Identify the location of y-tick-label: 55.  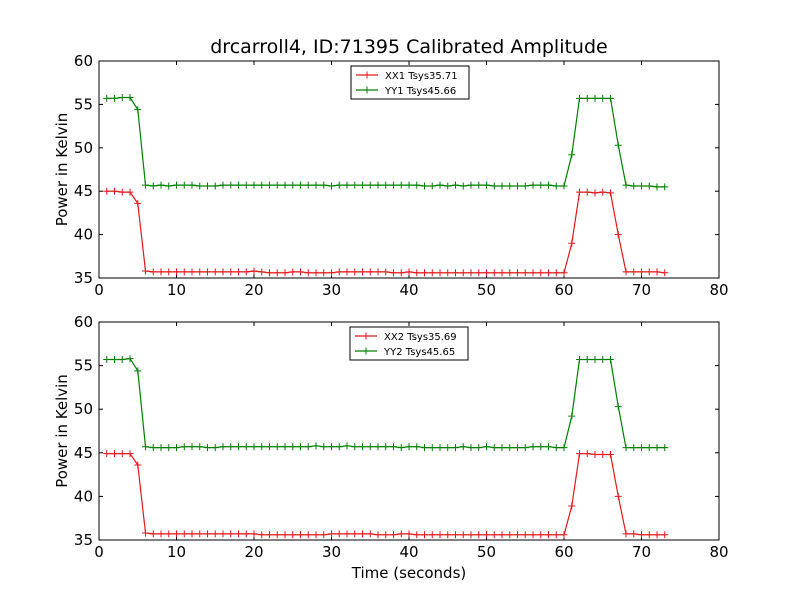
(83, 104).